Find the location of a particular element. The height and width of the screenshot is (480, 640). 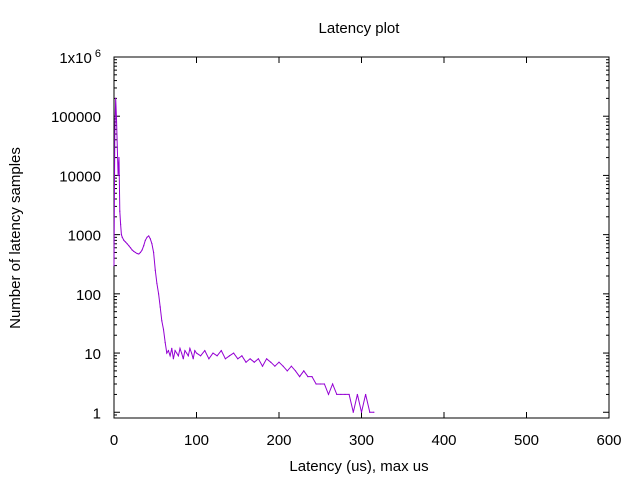

x-axis-label: Latency (us), max us is located at coordinates (358, 466).